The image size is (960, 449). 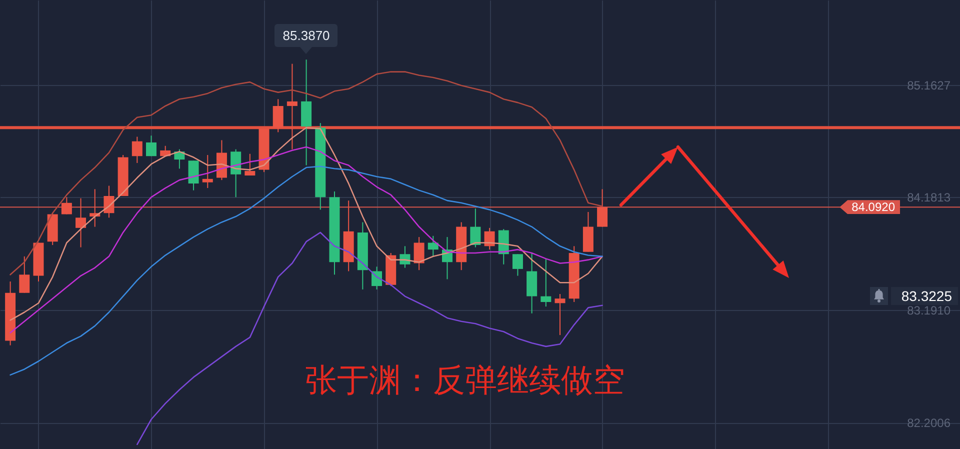 I want to click on annotation: 85.3870, so click(x=306, y=35).